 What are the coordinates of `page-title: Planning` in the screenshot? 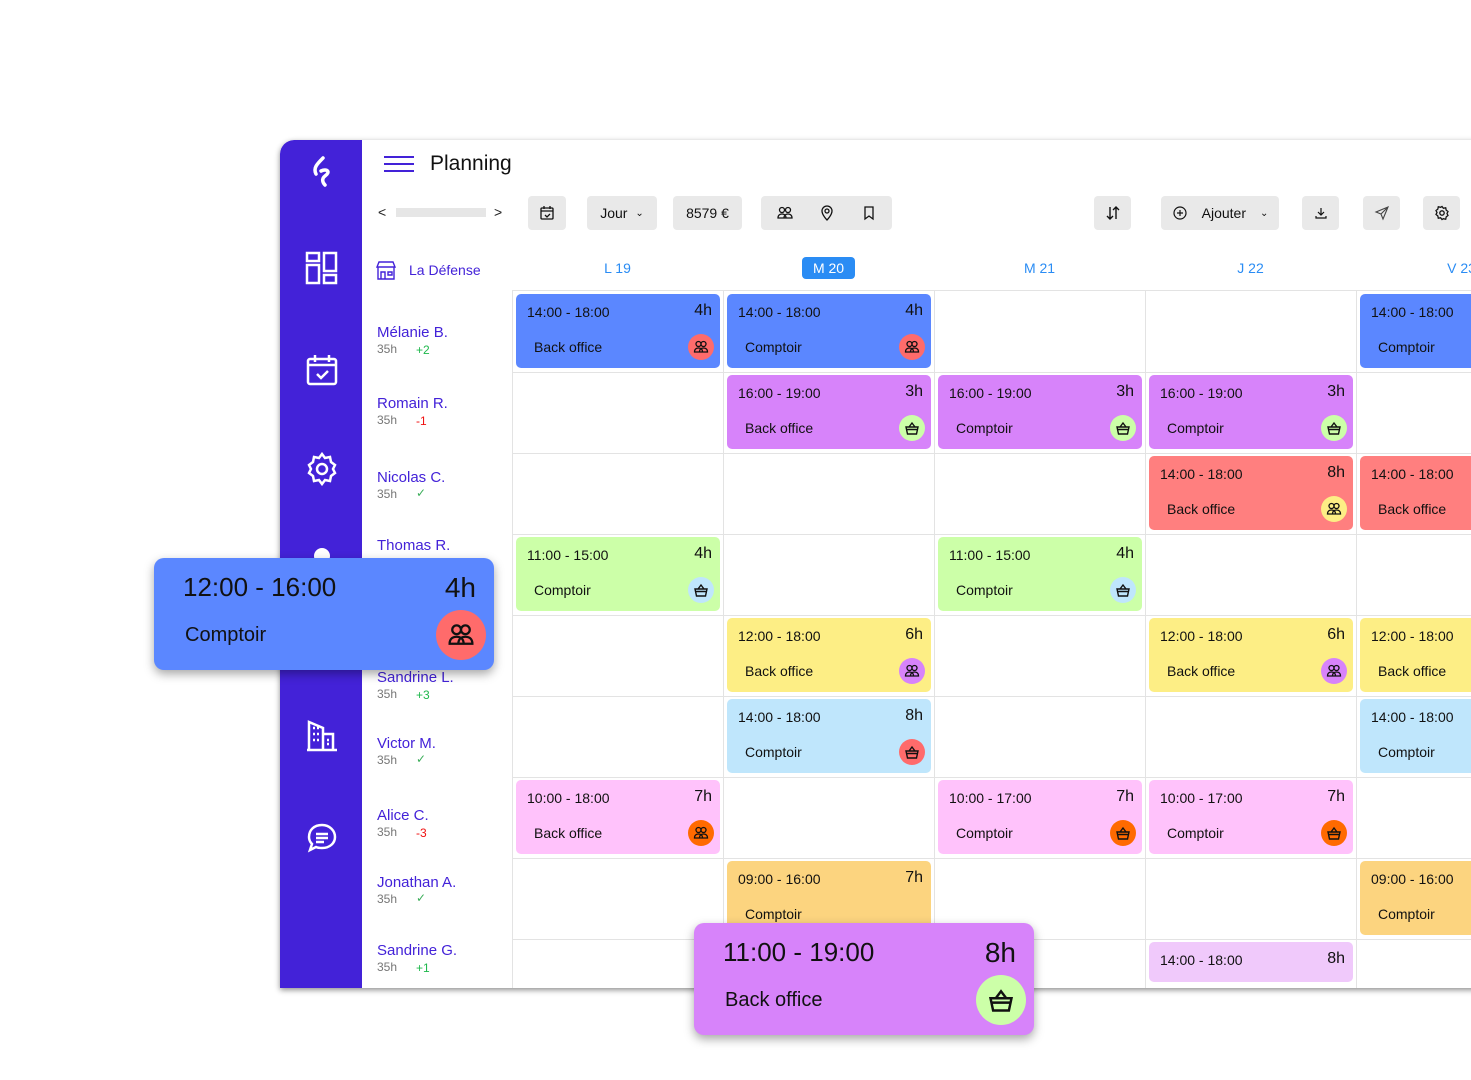 It's located at (471, 163).